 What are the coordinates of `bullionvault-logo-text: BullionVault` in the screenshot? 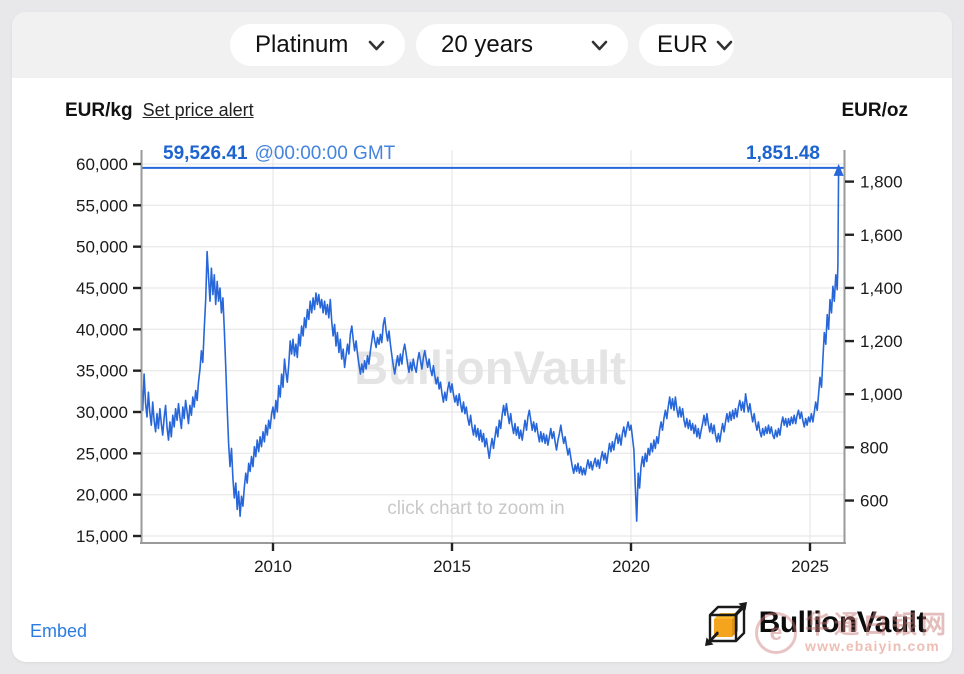 It's located at (842, 622).